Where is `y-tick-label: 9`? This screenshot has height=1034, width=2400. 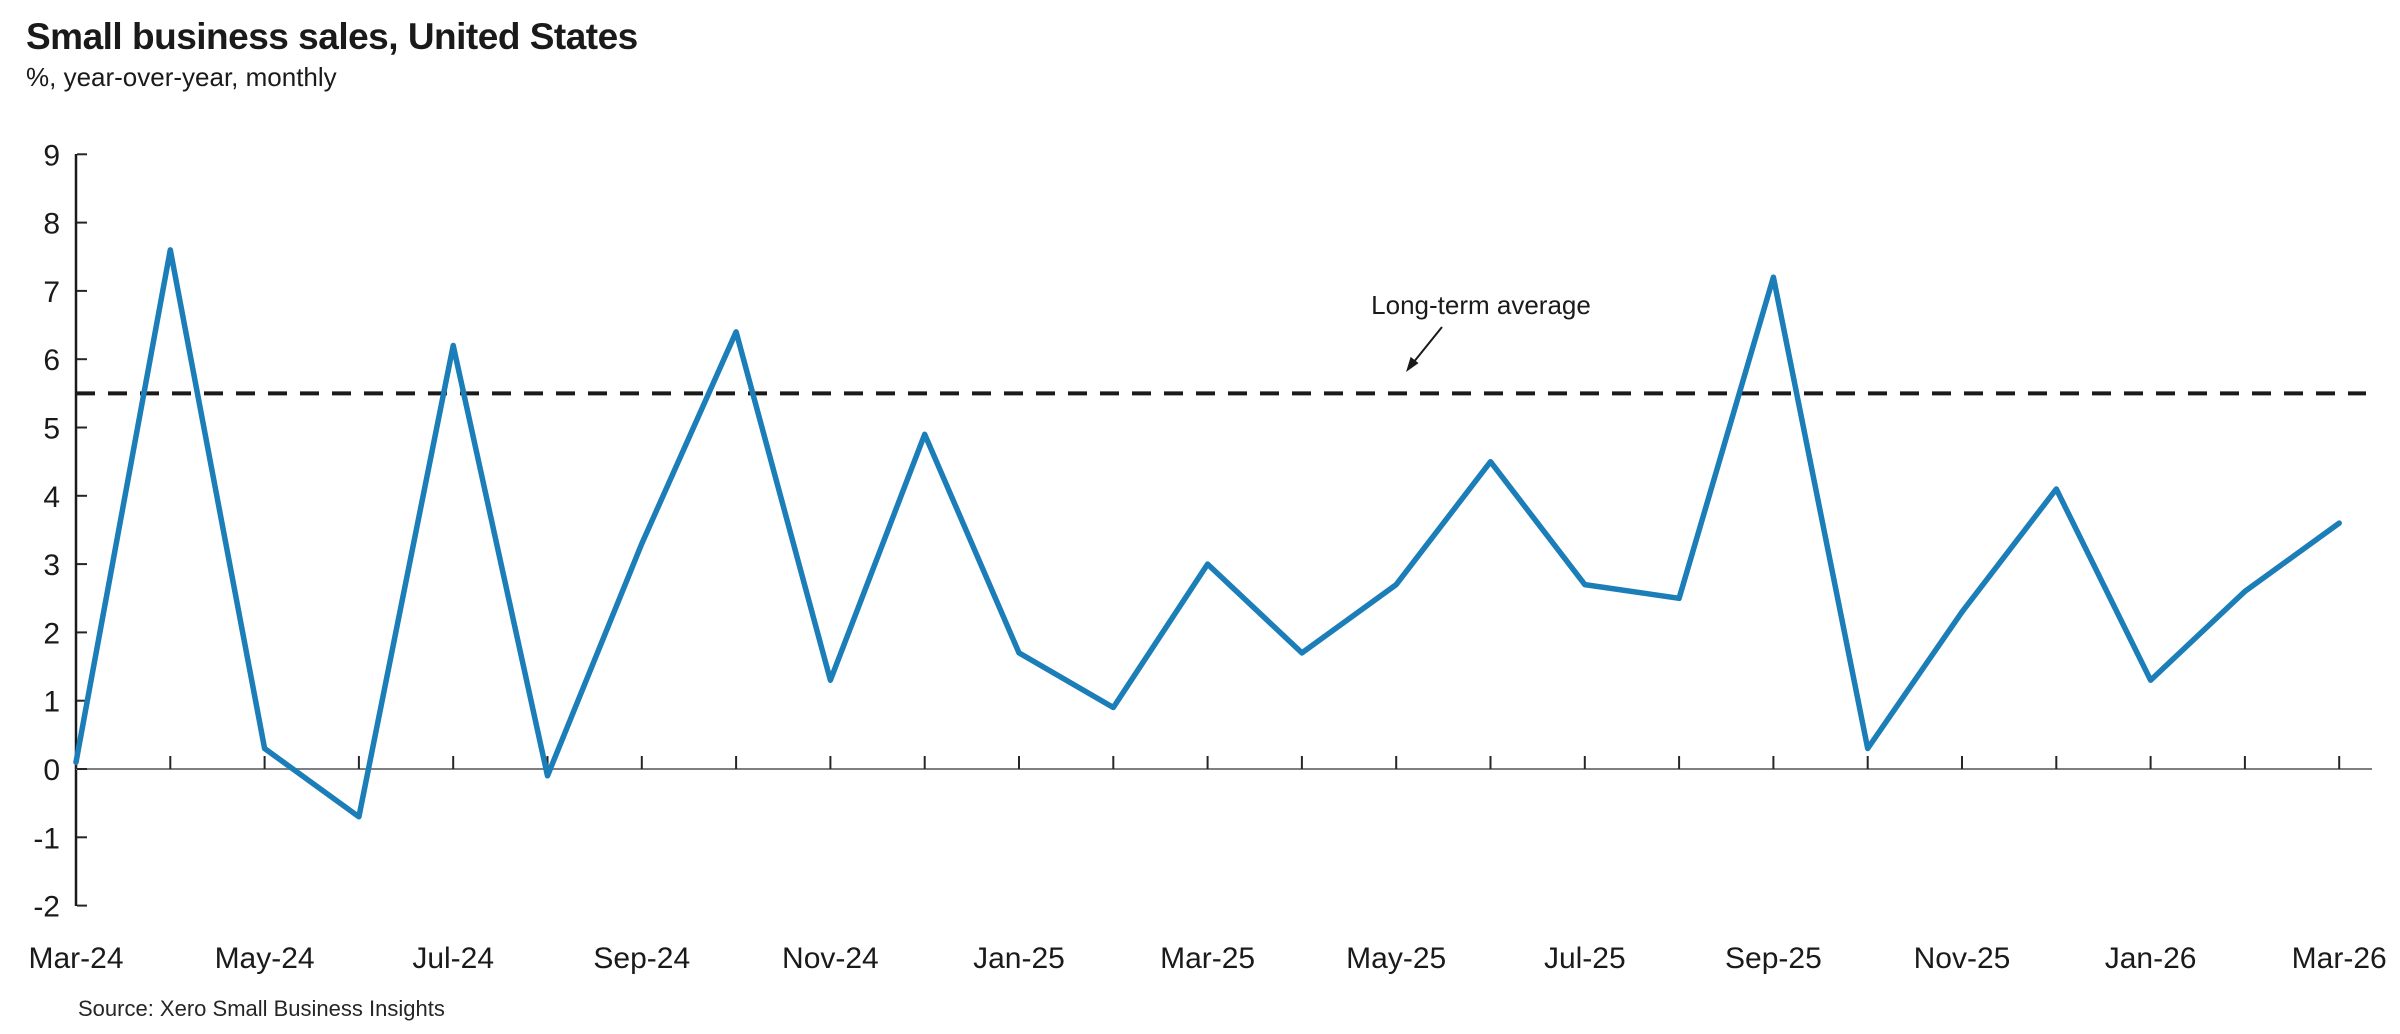
y-tick-label: 9 is located at coordinates (51, 155).